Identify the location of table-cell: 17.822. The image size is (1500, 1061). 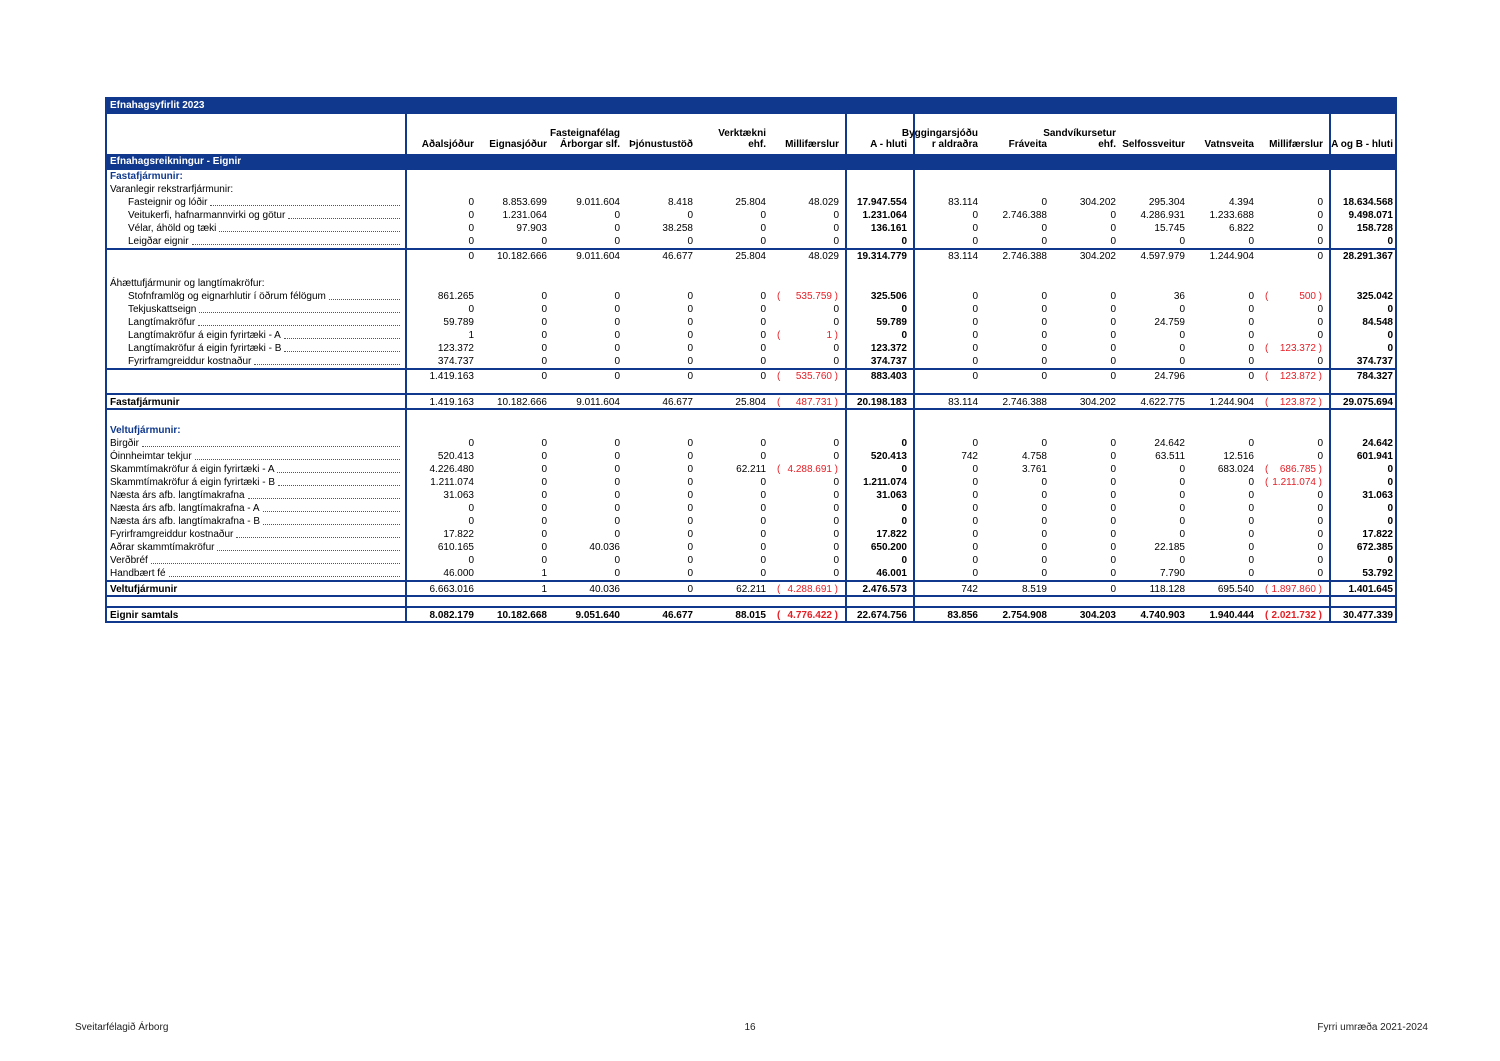
(458, 534).